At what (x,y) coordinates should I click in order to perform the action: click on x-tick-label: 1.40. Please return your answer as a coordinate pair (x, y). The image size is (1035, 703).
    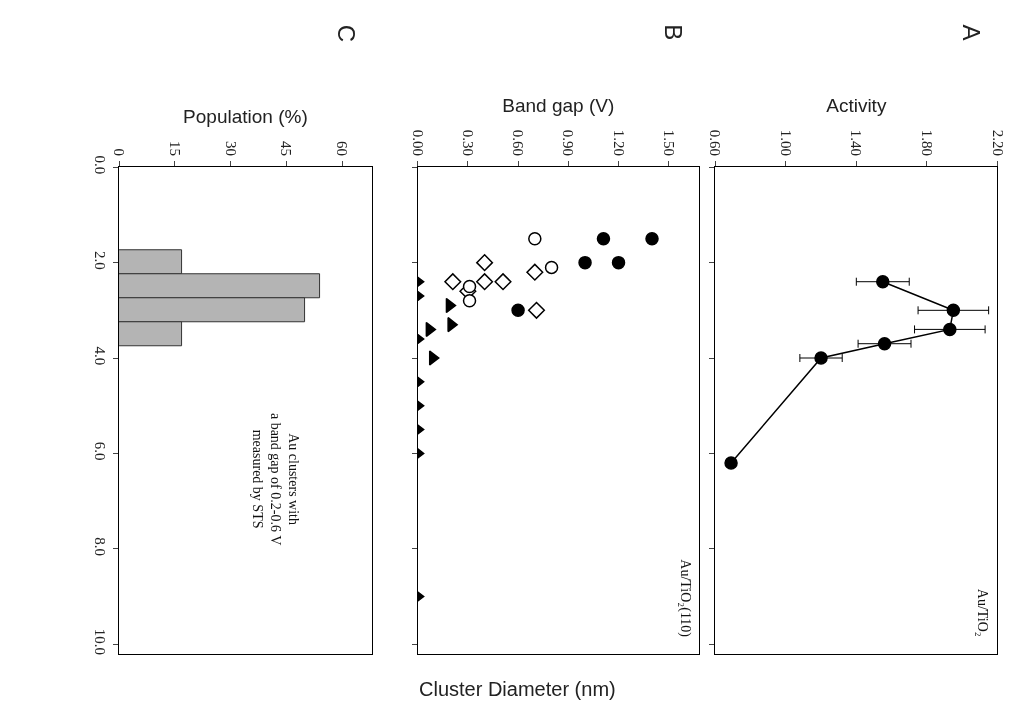
    Looking at the image, I should click on (856, 142).